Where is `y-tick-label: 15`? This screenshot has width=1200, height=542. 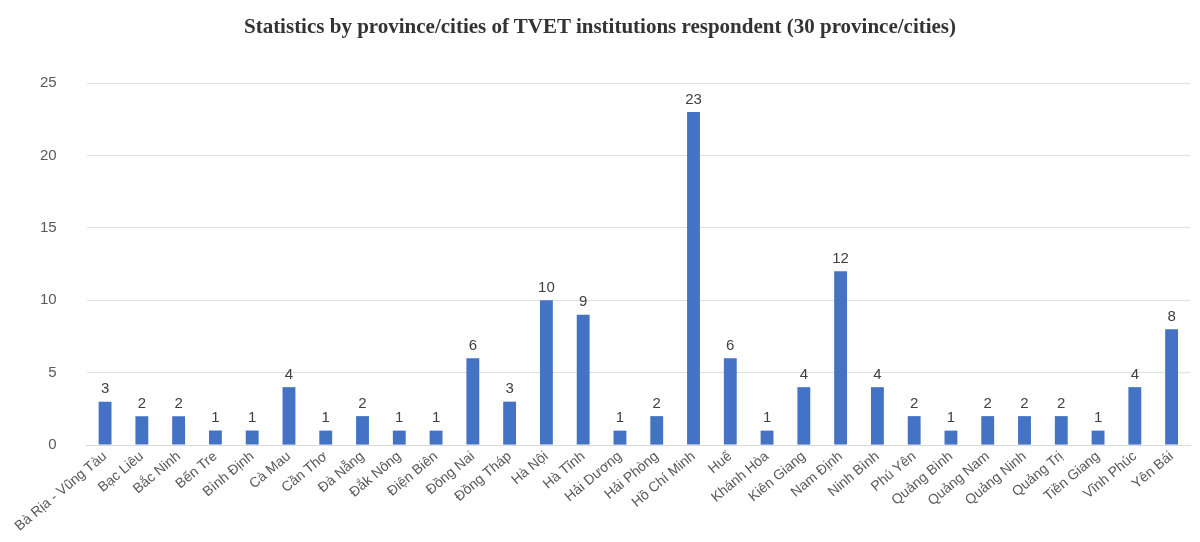
y-tick-label: 15 is located at coordinates (48, 226).